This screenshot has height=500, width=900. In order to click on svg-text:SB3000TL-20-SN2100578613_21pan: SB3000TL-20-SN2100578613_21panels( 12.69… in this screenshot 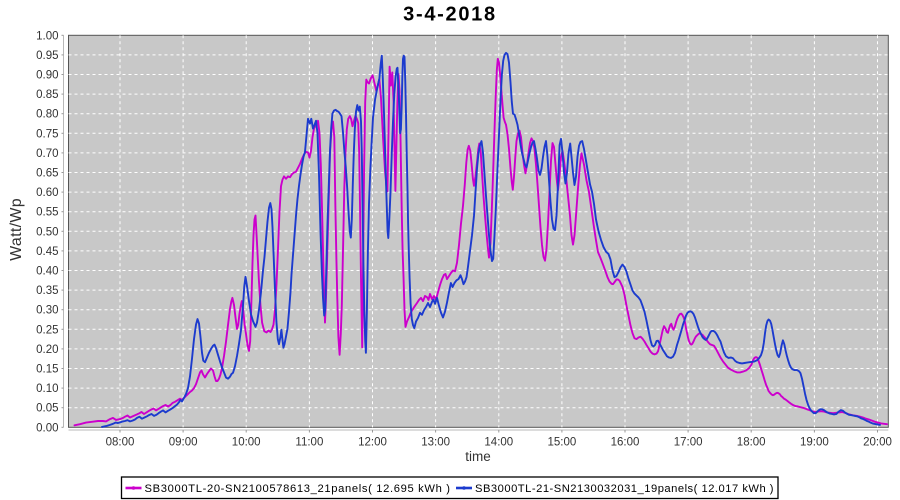, I will do `click(298, 489)`.